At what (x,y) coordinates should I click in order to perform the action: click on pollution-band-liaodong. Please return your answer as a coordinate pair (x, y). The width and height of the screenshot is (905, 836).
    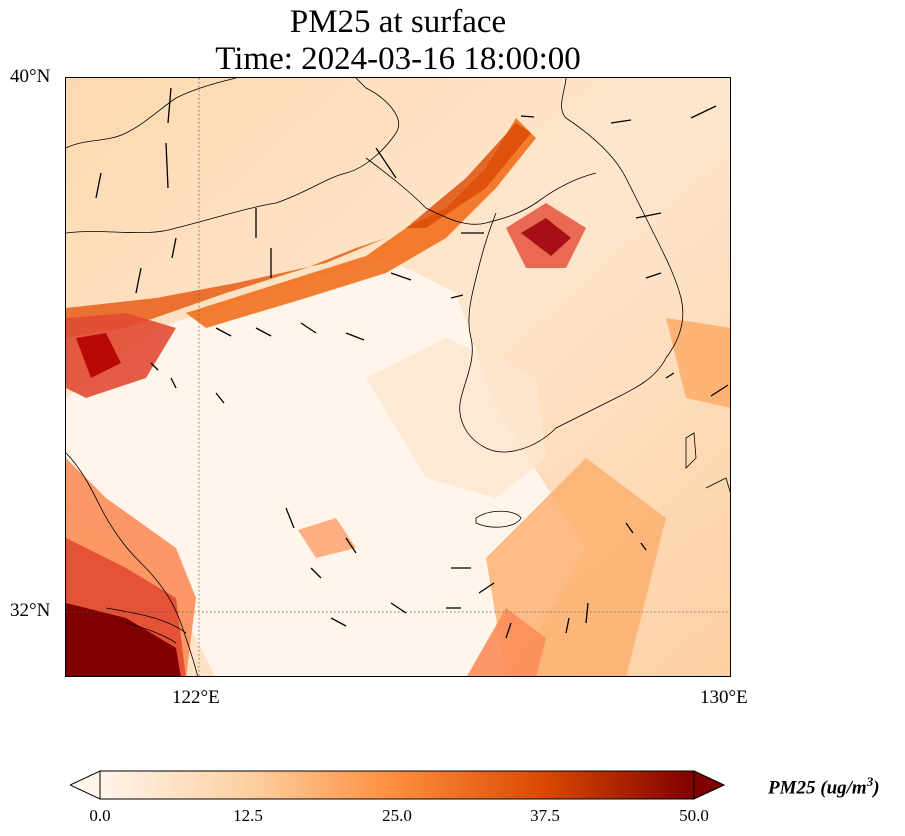
    Looking at the image, I should click on (468, 175).